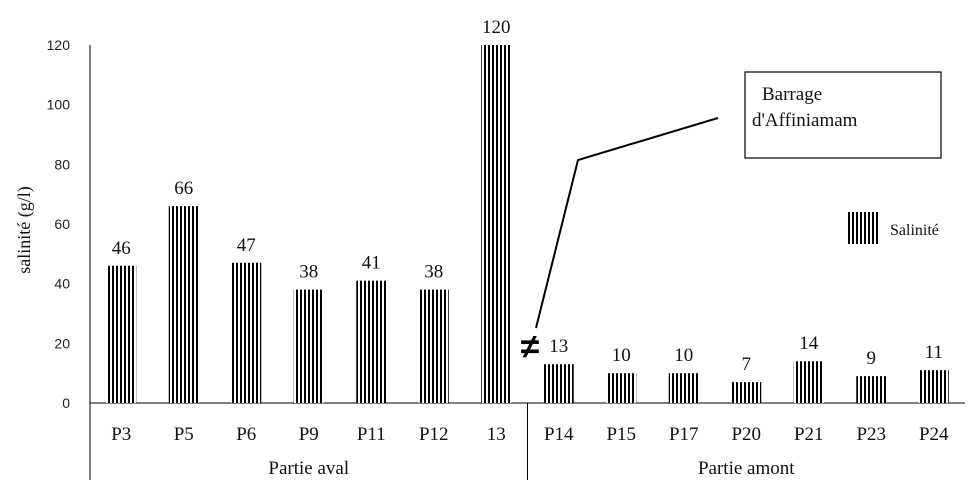 This screenshot has height=480, width=973. What do you see at coordinates (934, 352) in the screenshot?
I see `value-label-P24: 11` at bounding box center [934, 352].